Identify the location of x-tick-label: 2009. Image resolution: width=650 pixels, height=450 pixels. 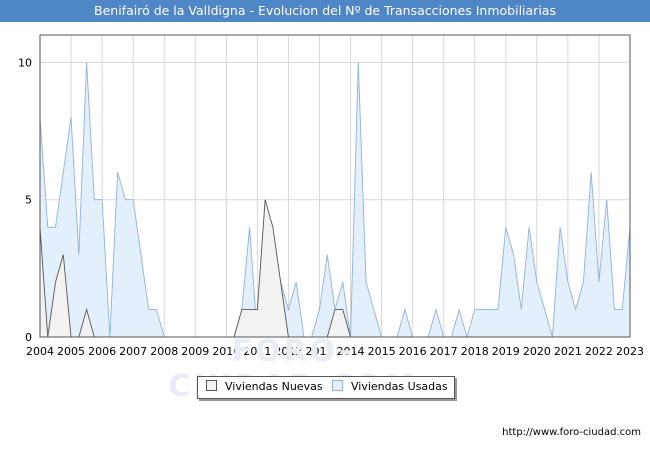
(195, 351).